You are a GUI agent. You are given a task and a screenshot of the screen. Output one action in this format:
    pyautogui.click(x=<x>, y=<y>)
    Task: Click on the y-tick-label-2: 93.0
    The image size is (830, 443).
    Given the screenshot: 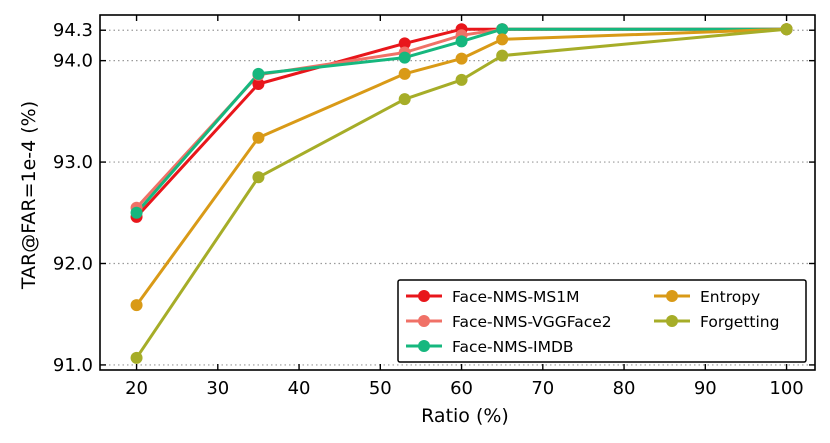 What is the action you would take?
    pyautogui.click(x=73, y=162)
    